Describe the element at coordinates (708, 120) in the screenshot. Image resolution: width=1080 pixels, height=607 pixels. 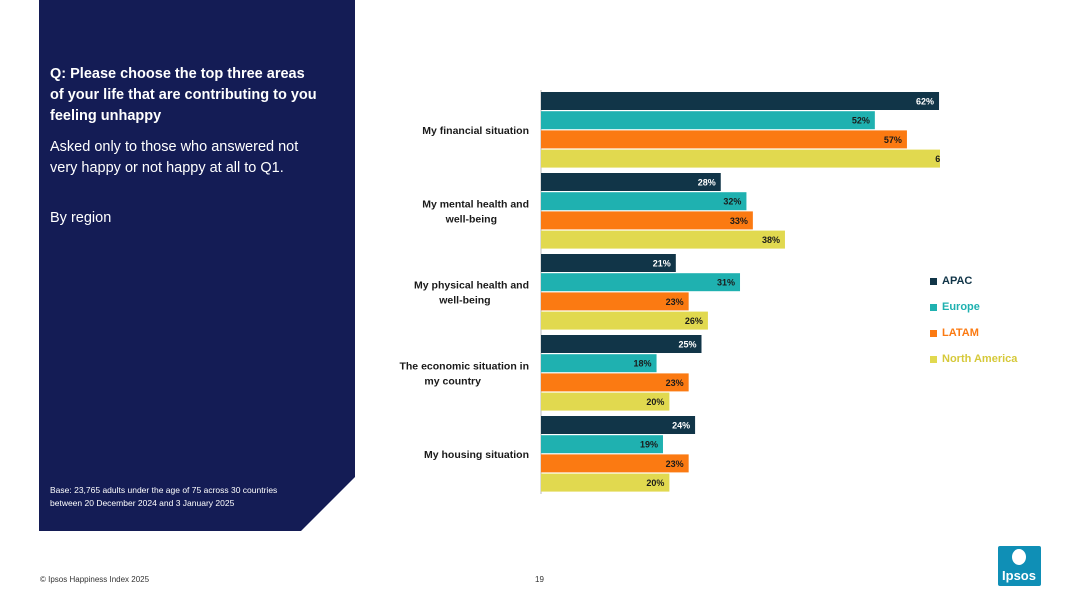
I see `bar-europe-my-financial-situation` at that location.